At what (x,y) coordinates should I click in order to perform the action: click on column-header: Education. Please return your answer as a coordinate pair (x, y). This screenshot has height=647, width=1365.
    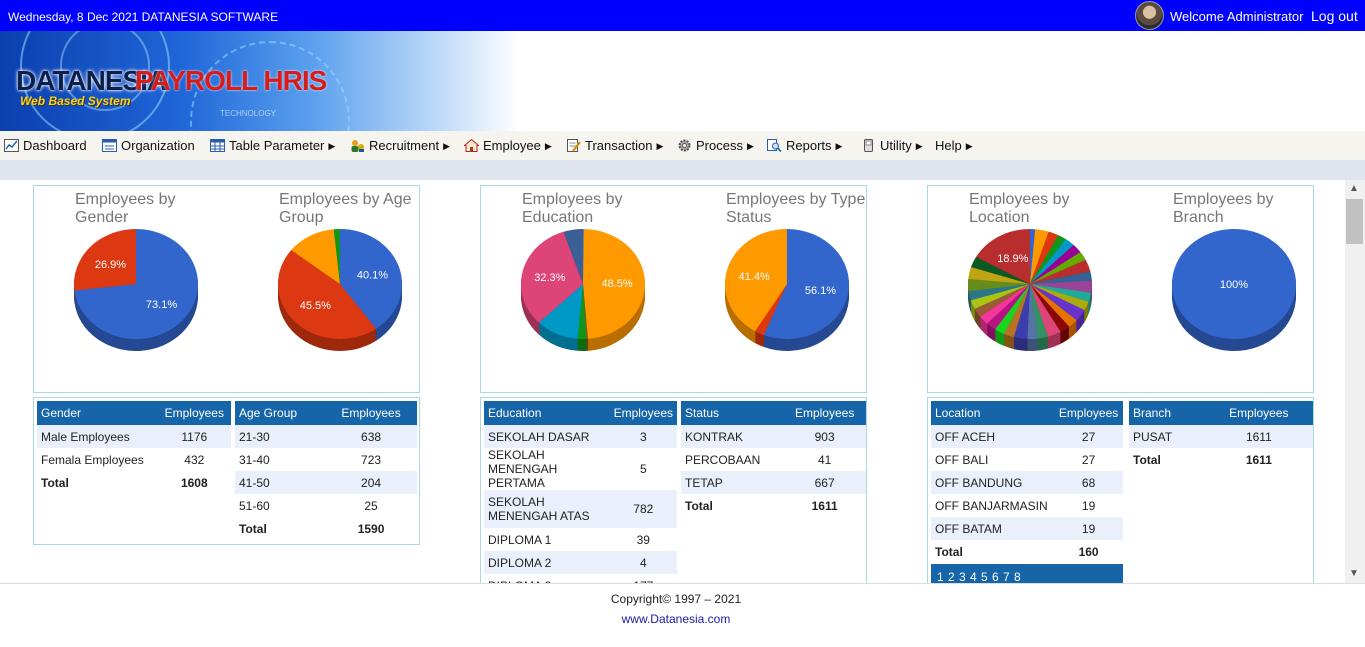
    Looking at the image, I should click on (547, 413).